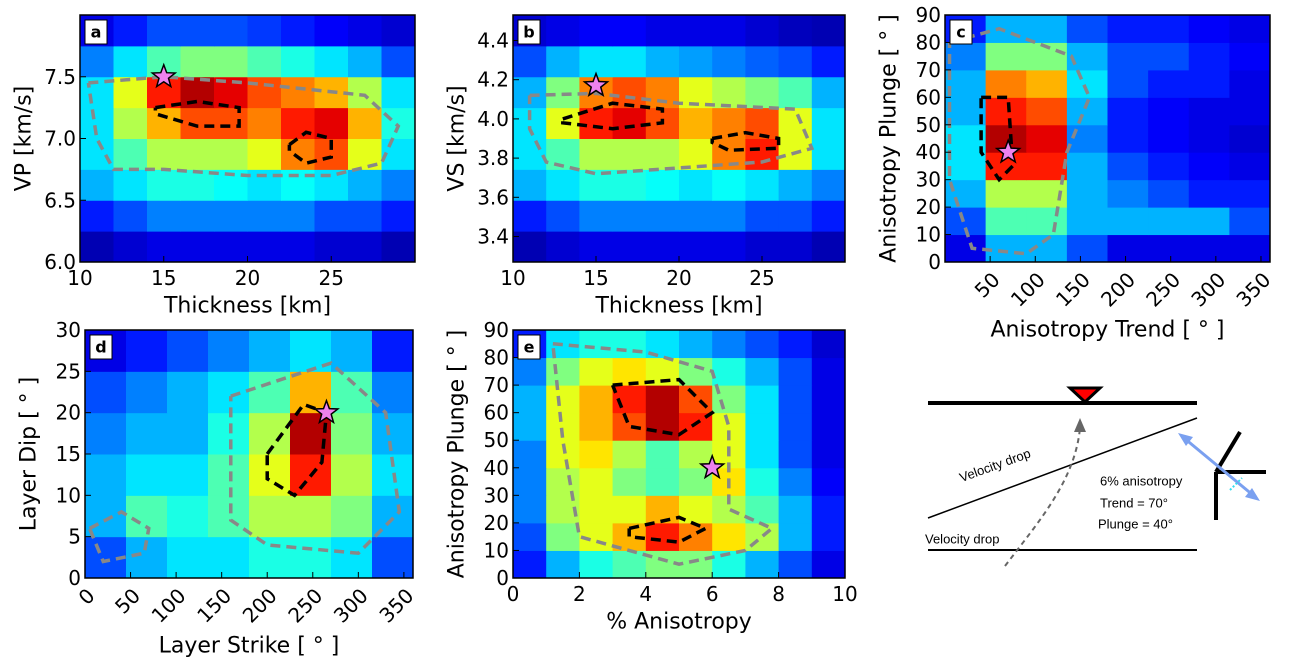 Image resolution: width=1290 pixels, height=658 pixels. I want to click on y-axis-label: Anisotropy Plunge [ ° ], so click(457, 454).